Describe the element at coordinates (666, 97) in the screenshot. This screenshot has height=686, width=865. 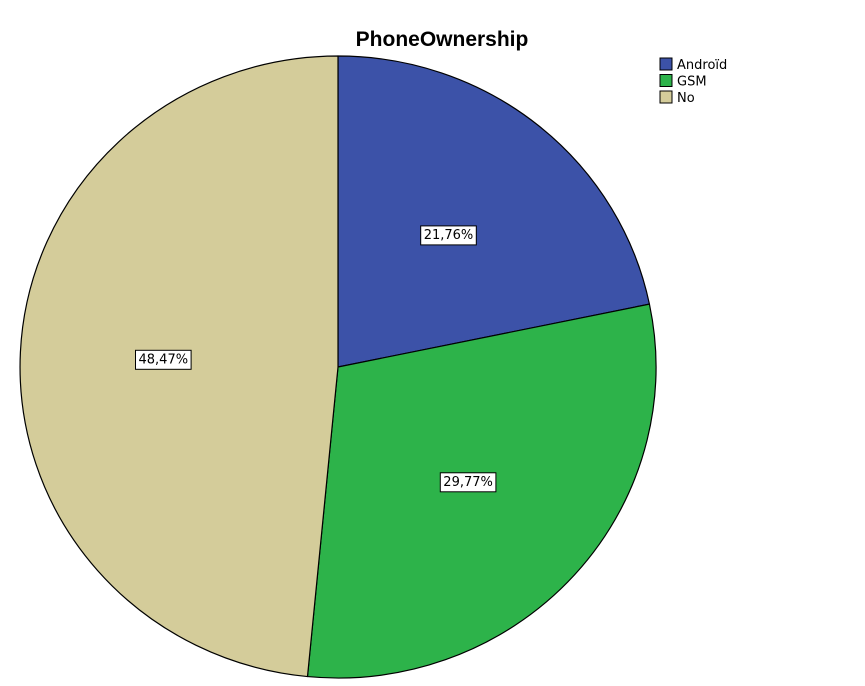
I see `legend-swatch-no` at that location.